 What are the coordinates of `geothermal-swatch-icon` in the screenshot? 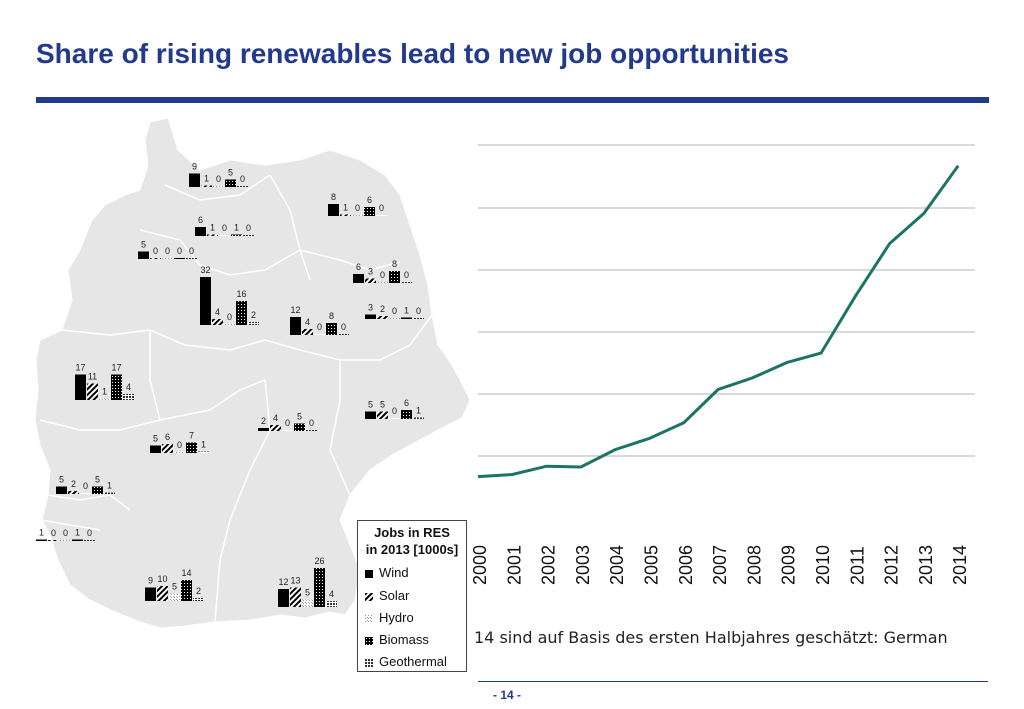 It's located at (369, 662).